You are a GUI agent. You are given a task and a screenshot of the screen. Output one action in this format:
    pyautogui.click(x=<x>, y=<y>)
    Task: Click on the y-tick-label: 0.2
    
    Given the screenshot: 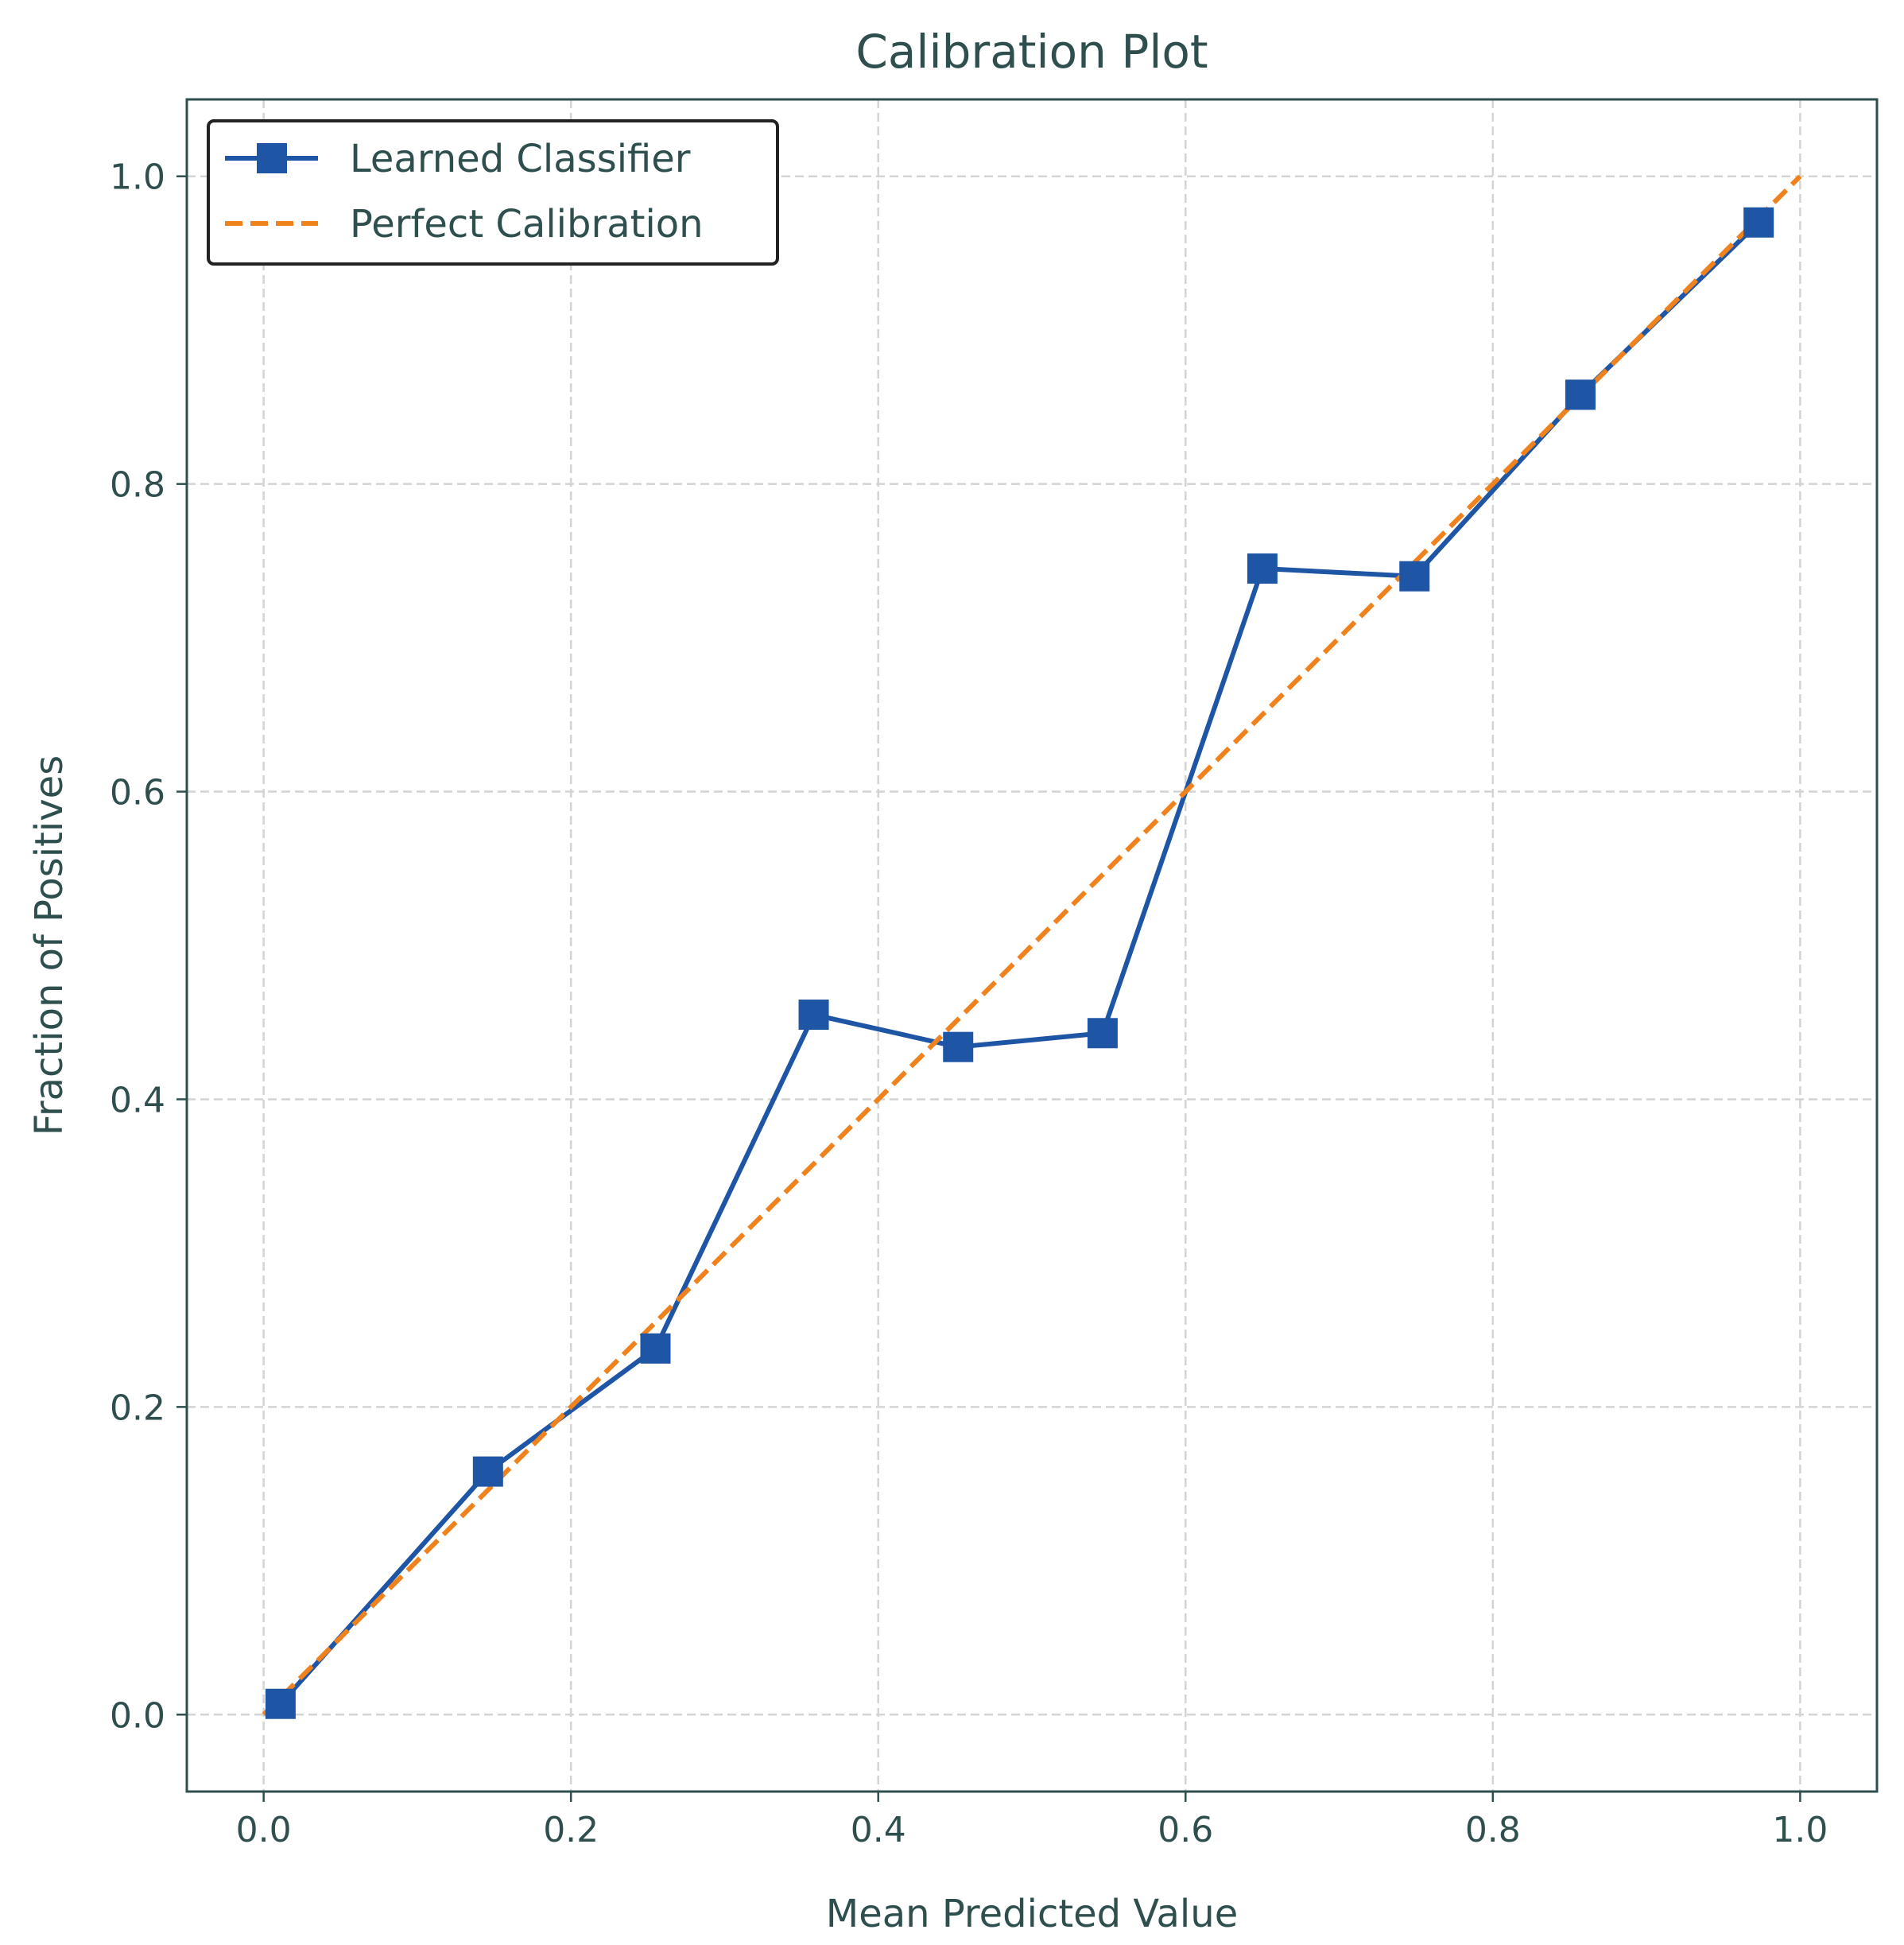 What is the action you would take?
    pyautogui.click(x=137, y=1408)
    